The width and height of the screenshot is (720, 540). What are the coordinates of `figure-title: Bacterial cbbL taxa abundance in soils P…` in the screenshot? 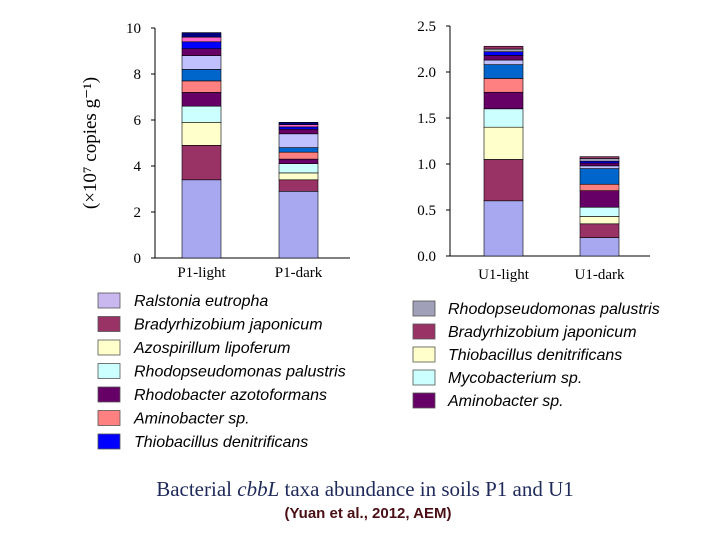 It's located at (365, 489).